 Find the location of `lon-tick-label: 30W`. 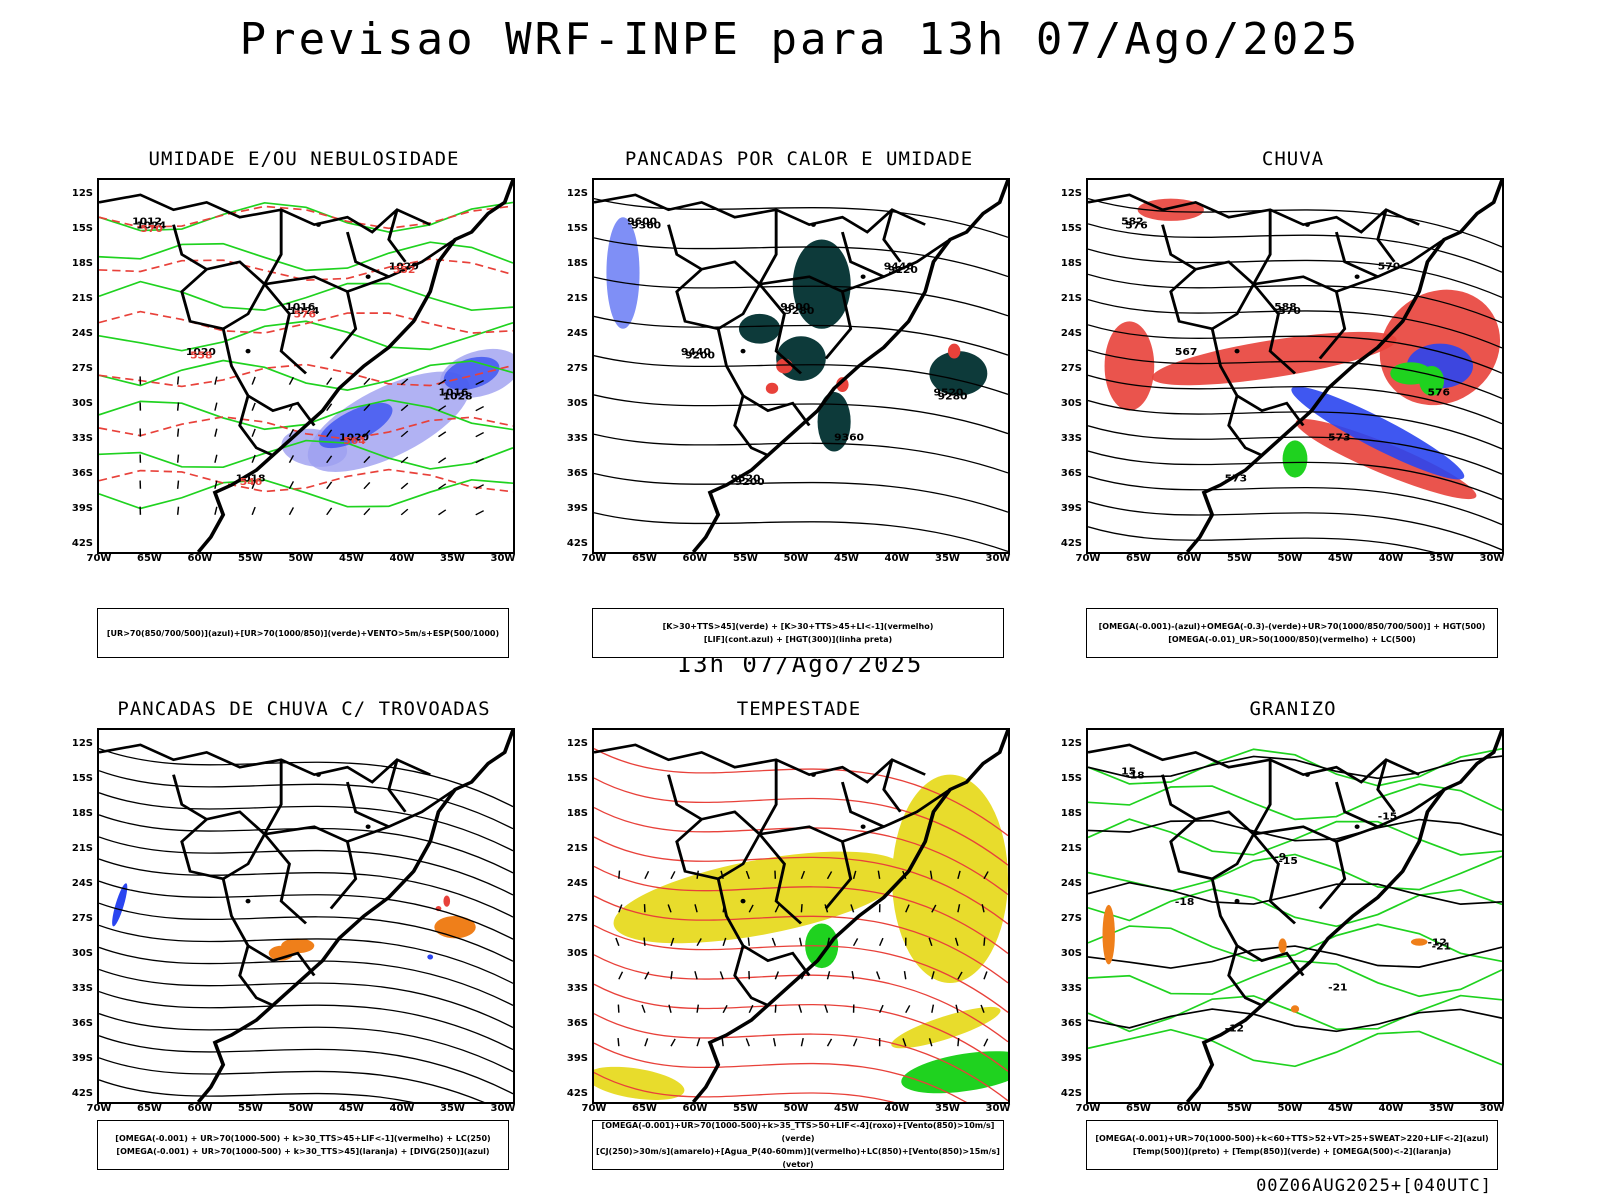

lon-tick-label: 30W is located at coordinates (998, 558).